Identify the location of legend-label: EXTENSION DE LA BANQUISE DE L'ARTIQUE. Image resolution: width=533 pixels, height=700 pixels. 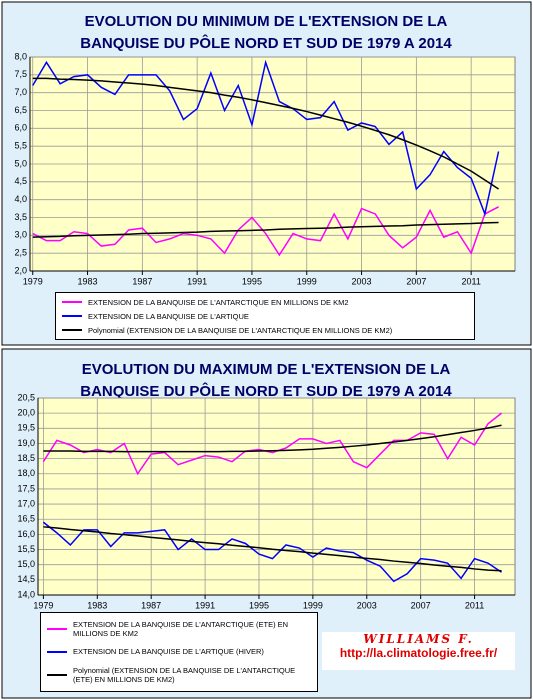
(168, 316).